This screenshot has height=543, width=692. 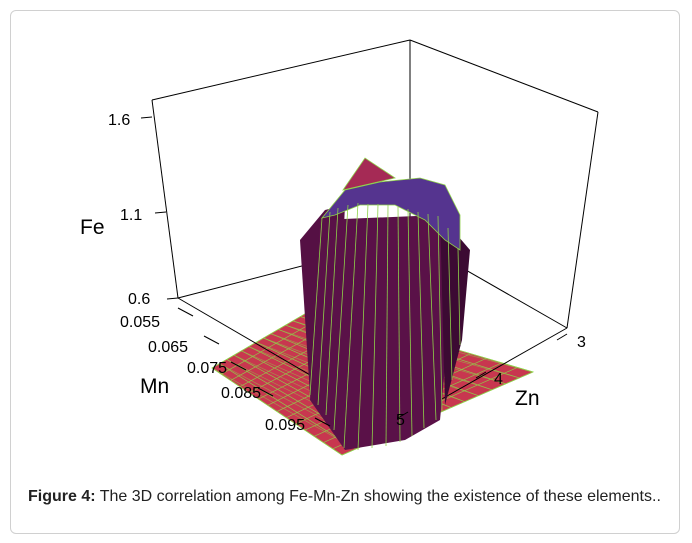 I want to click on z-tick-label: 1.1, so click(x=131, y=215).